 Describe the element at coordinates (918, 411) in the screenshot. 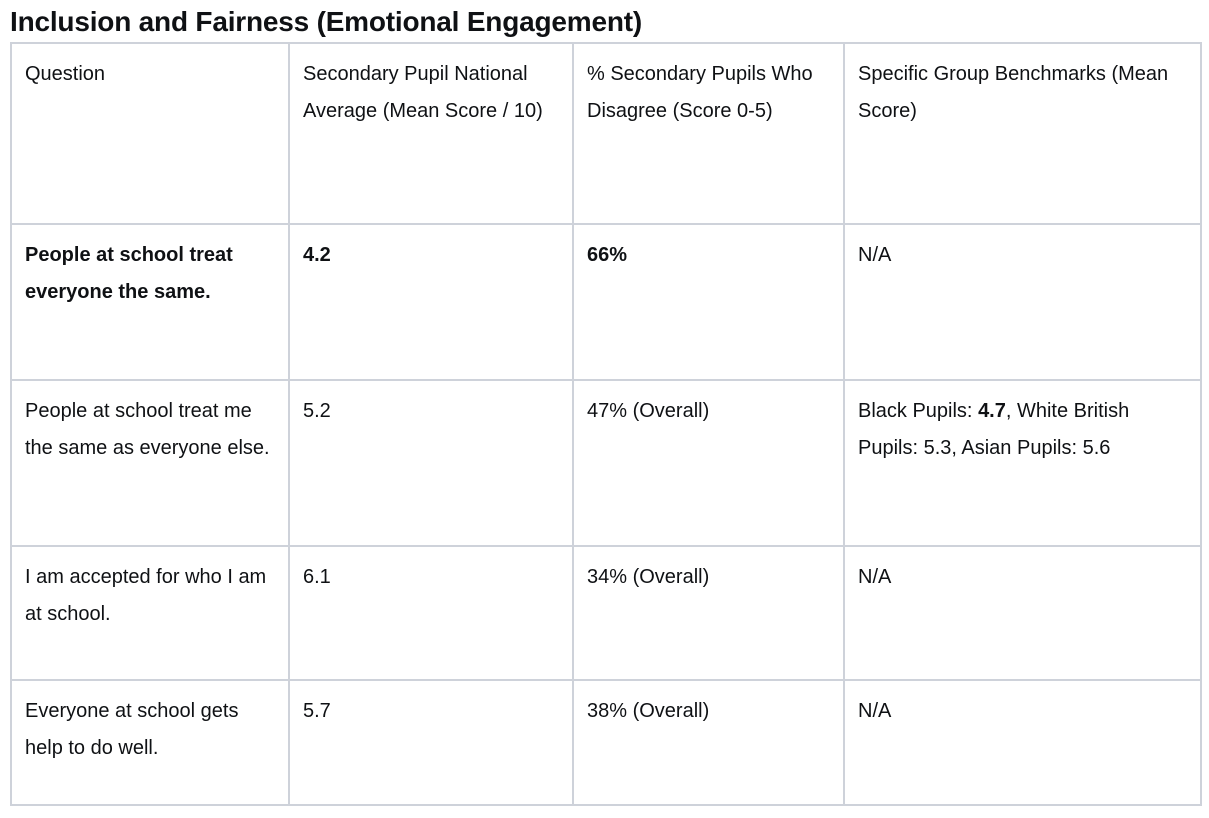

I see `cell-text: Black Pupils:` at that location.